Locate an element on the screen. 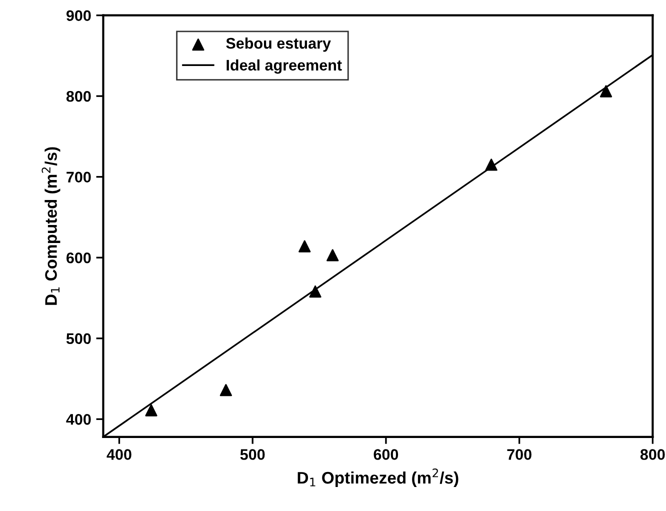  y-tick-label: 400 is located at coordinates (78, 419).